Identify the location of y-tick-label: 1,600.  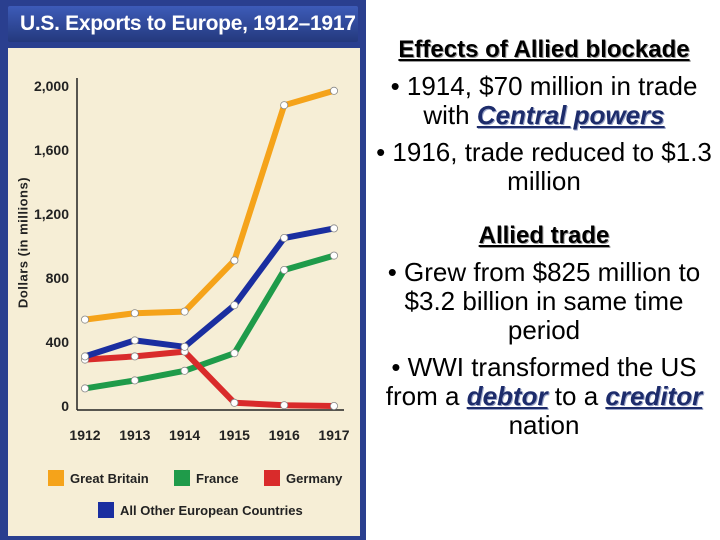
(51, 150).